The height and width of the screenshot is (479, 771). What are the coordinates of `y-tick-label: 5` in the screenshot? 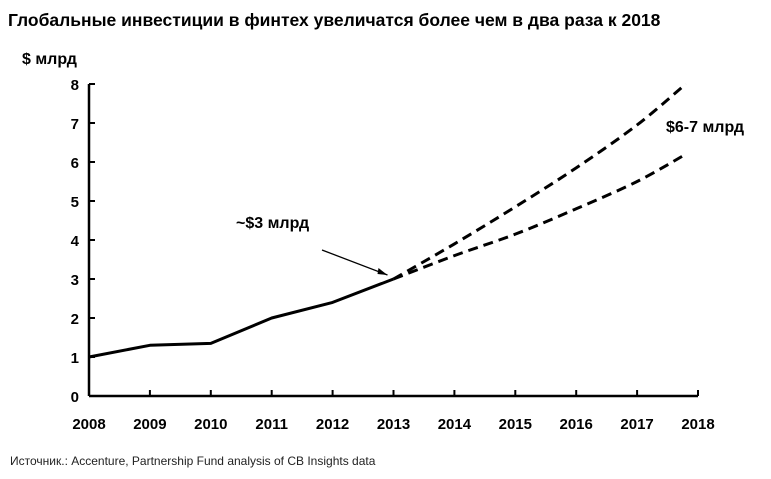 It's located at (75, 202).